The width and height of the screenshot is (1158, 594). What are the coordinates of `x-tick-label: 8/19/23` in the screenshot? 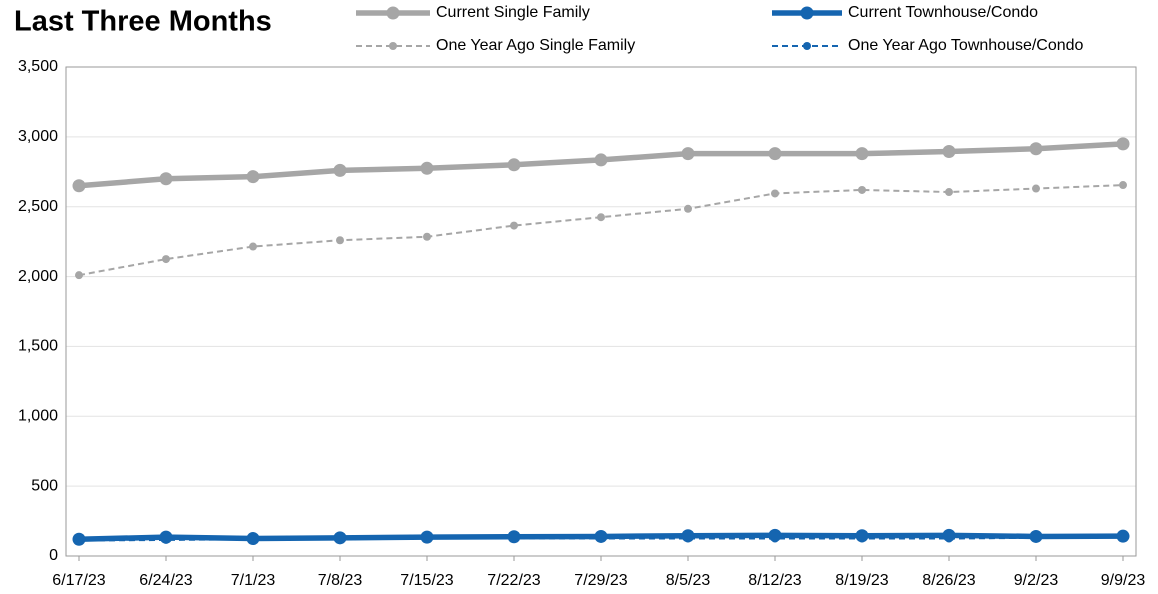 It's located at (861, 580).